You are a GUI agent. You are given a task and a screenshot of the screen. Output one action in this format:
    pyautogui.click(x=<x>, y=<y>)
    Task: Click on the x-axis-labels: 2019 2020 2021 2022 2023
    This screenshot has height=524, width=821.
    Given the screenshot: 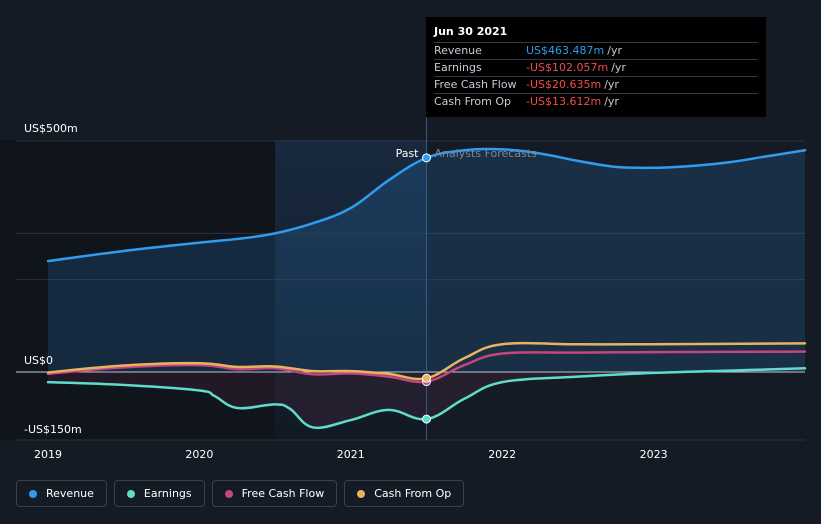 What is the action you would take?
    pyautogui.click(x=351, y=454)
    